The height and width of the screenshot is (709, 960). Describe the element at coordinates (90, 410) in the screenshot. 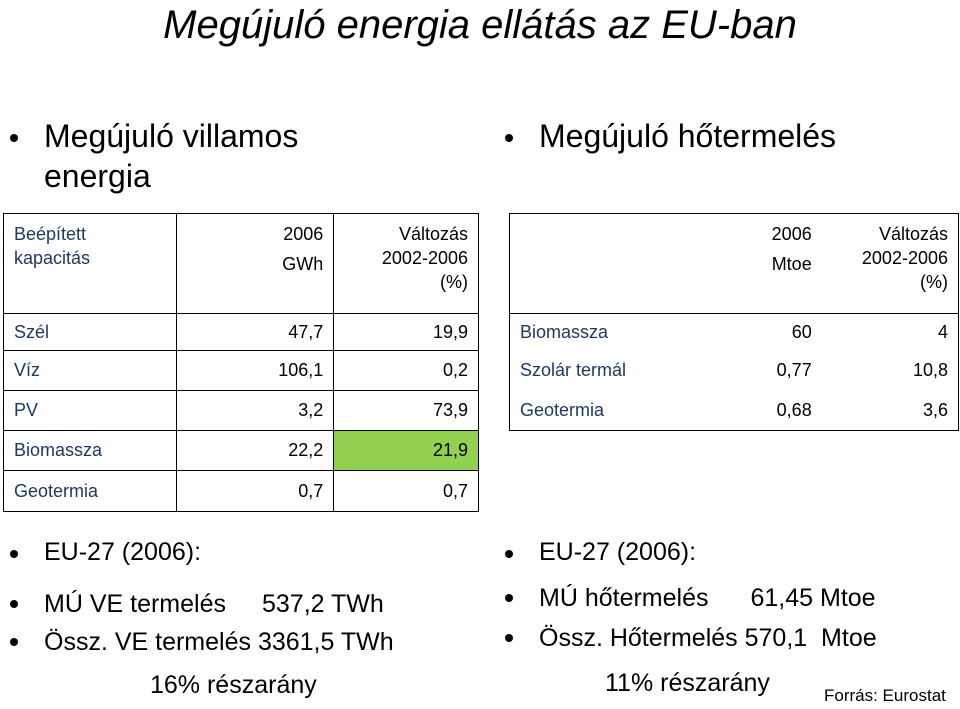

I see `row-label: PV` at that location.